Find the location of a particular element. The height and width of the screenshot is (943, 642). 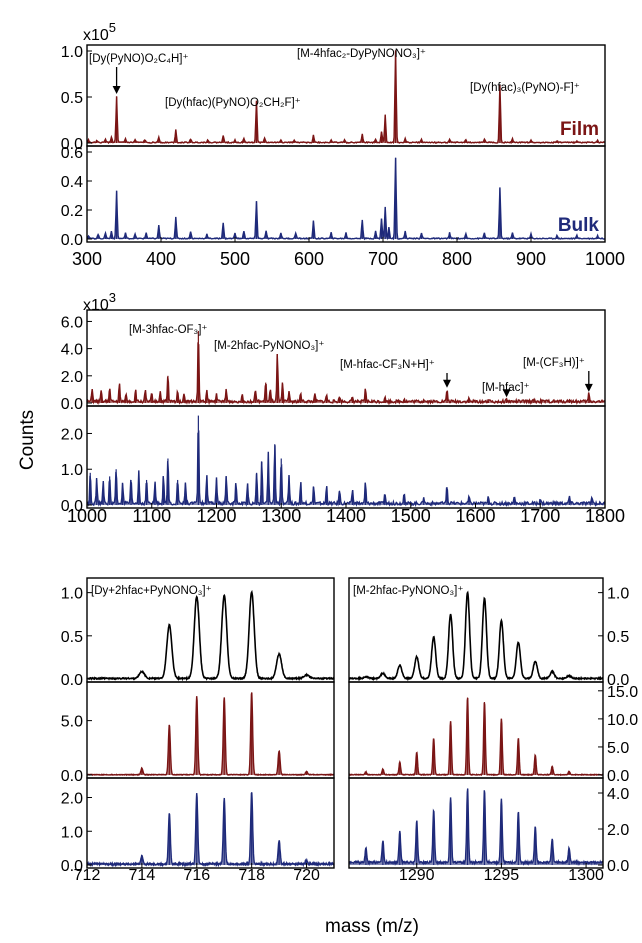

annotation-text: [M-(CF₃H)]⁺ is located at coordinates (554, 363).